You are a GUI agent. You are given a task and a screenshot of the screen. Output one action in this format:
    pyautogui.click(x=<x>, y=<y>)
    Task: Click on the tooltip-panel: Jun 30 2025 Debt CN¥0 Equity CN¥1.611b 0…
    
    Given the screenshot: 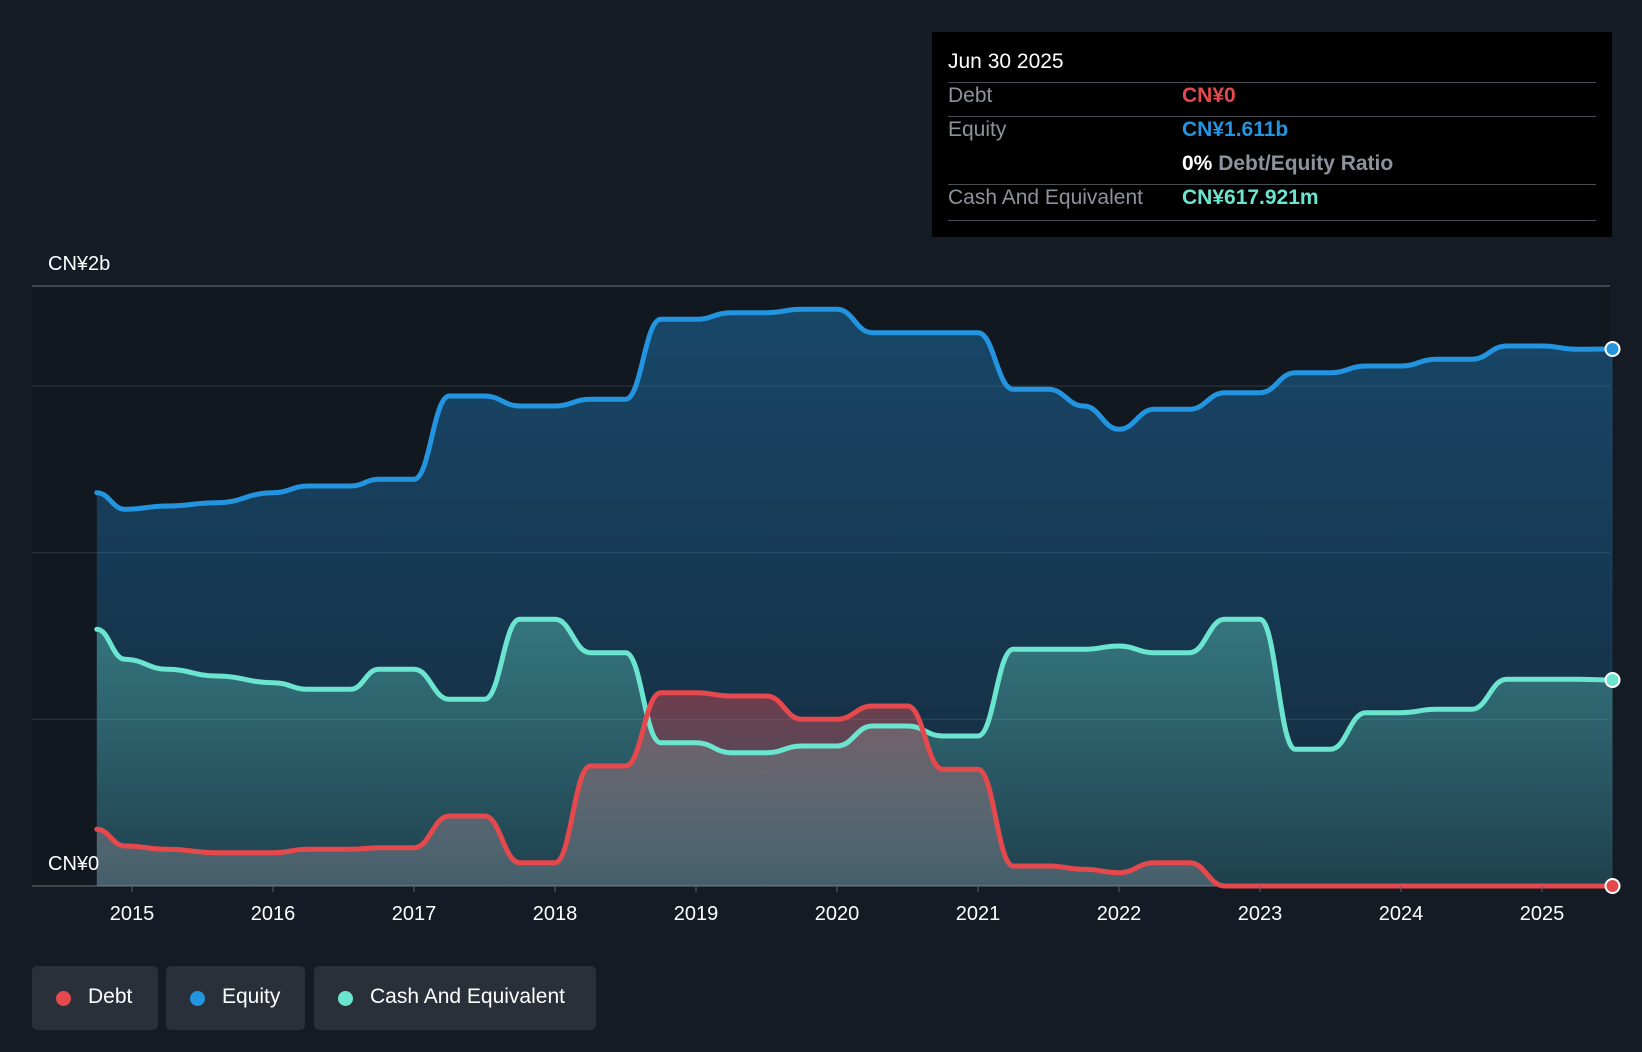 What is the action you would take?
    pyautogui.click(x=1272, y=134)
    